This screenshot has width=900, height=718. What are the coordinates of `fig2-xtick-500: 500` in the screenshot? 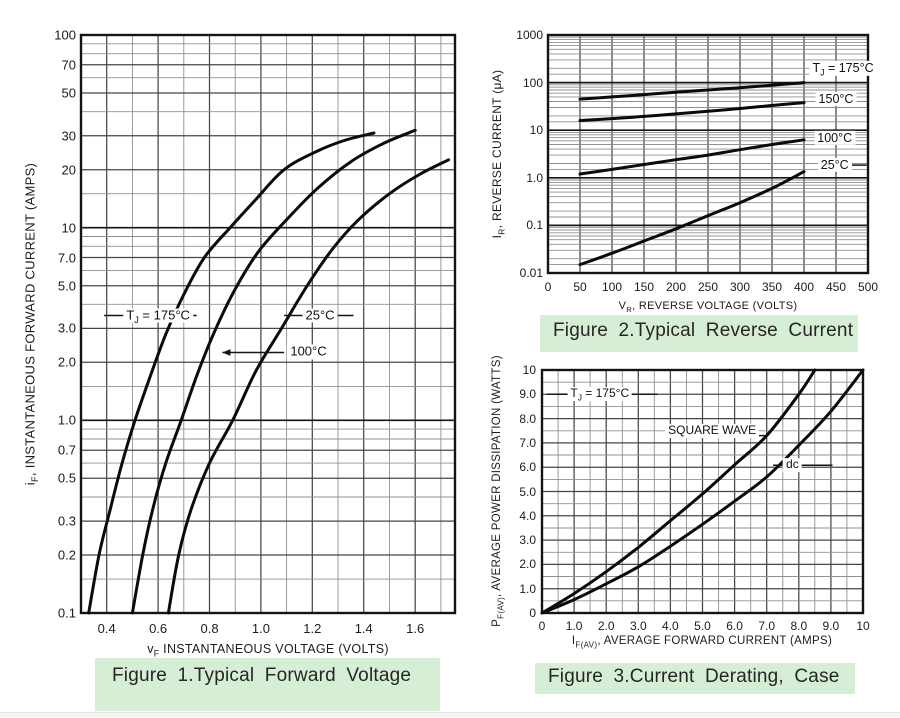 It's located at (868, 287).